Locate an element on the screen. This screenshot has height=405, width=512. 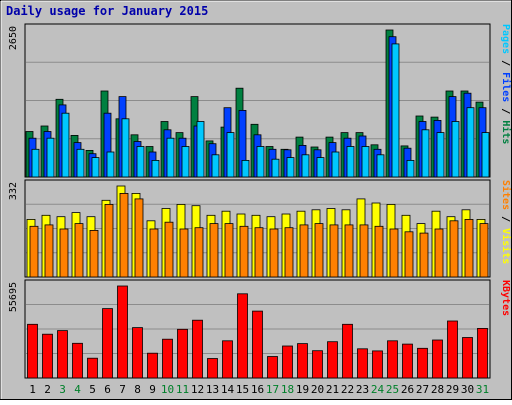
x-tick-label-day-21: 21 is located at coordinates (332, 389).